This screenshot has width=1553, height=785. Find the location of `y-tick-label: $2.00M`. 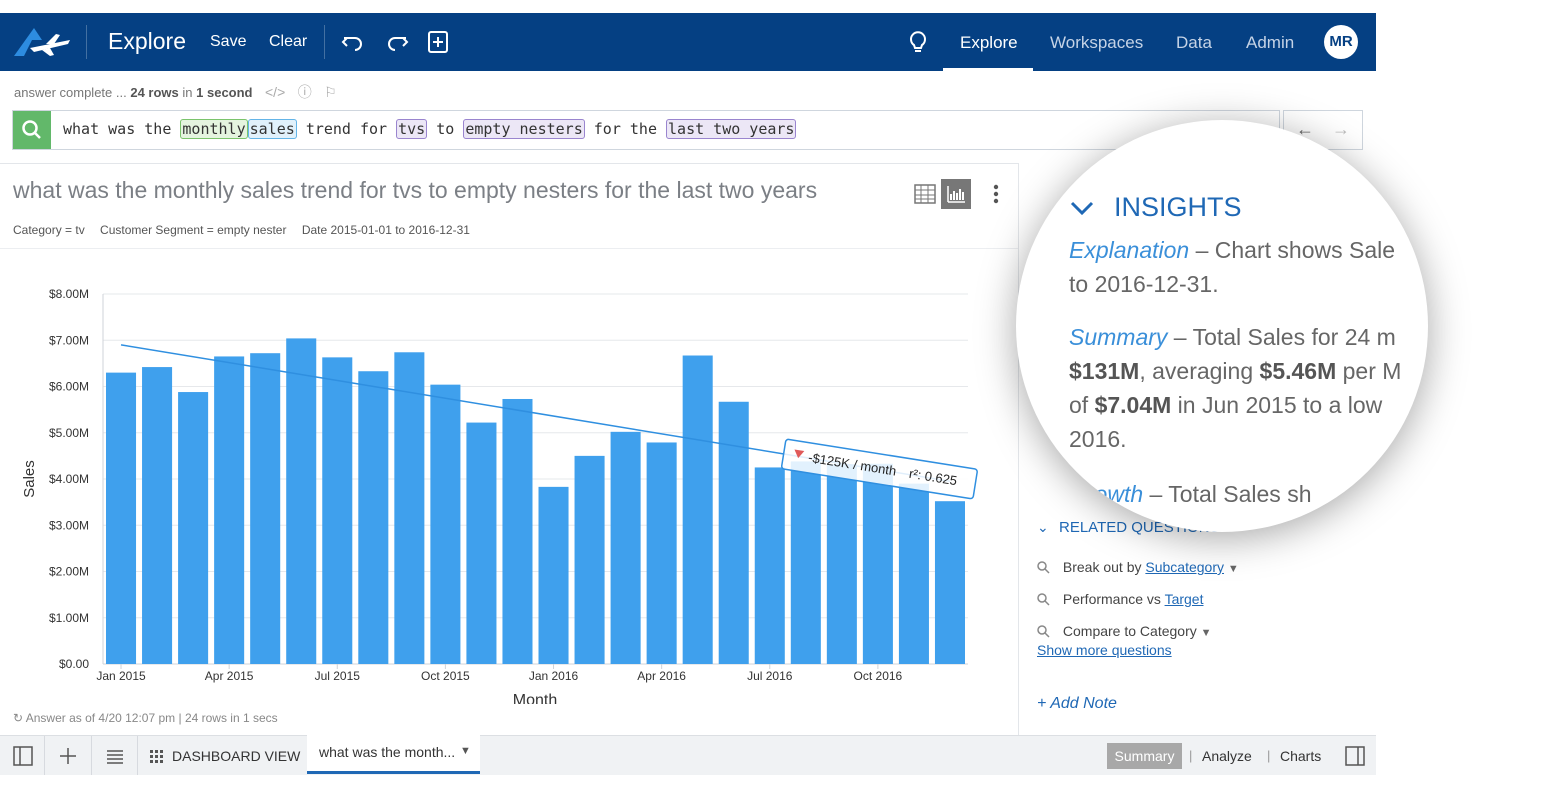

y-tick-label: $2.00M is located at coordinates (69, 572).